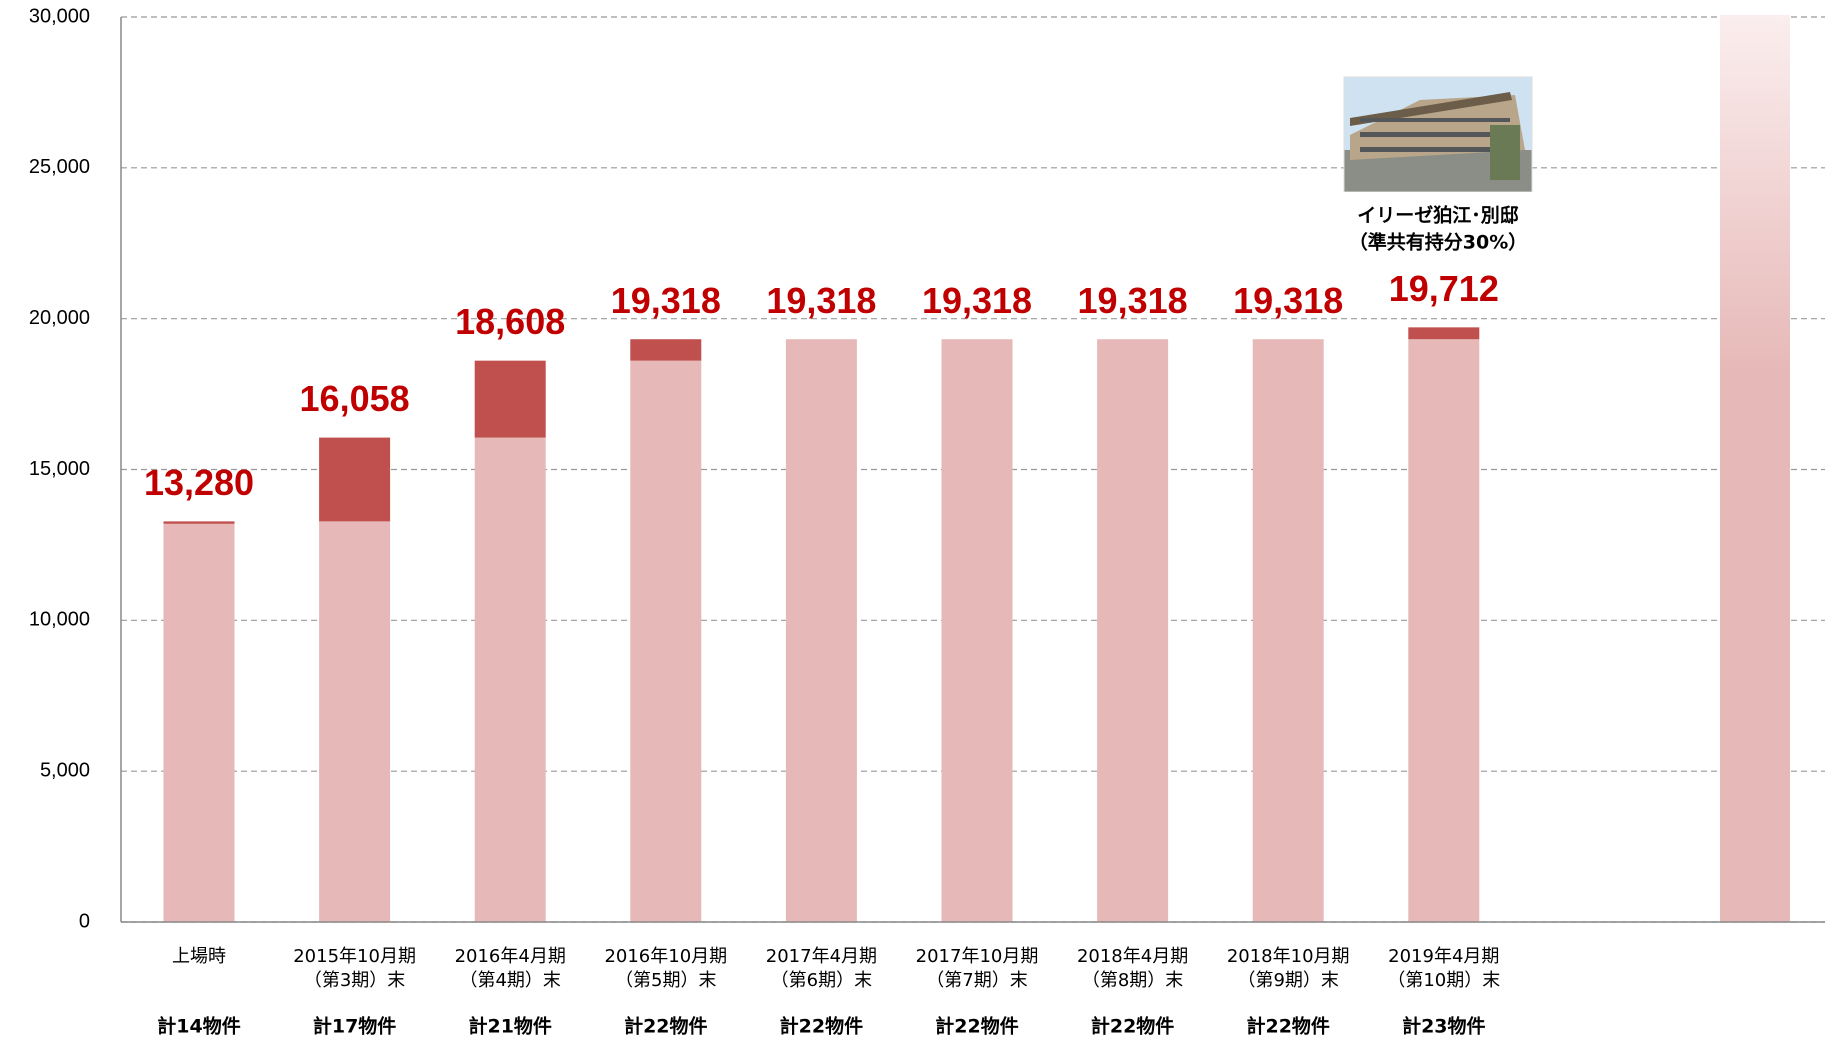  What do you see at coordinates (665, 956) in the screenshot?
I see `x-tick-label: 2016年10月期` at bounding box center [665, 956].